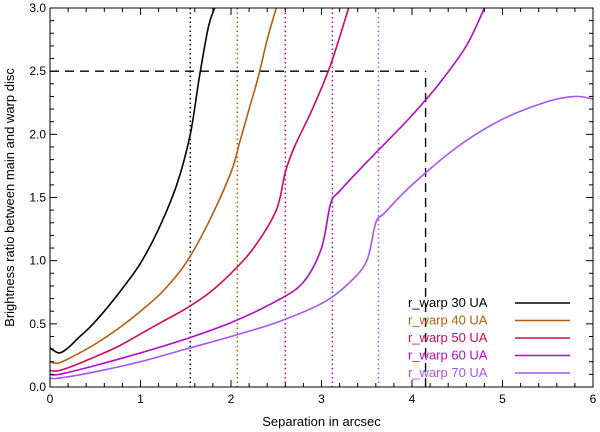 The width and height of the screenshot is (600, 432). Describe the element at coordinates (37, 387) in the screenshot. I see `y-tick-label: 0.0` at that location.